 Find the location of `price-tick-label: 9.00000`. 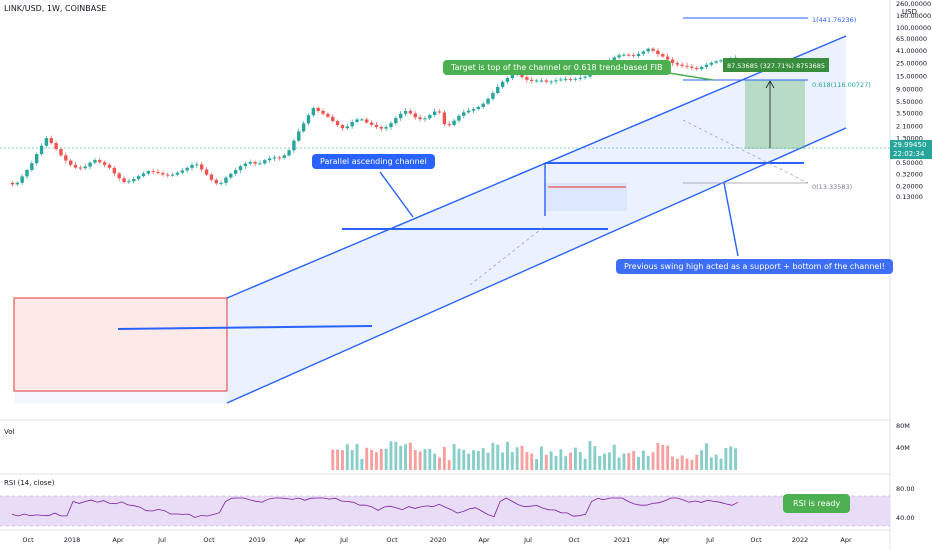

price-tick-label: 9.00000 is located at coordinates (909, 89).